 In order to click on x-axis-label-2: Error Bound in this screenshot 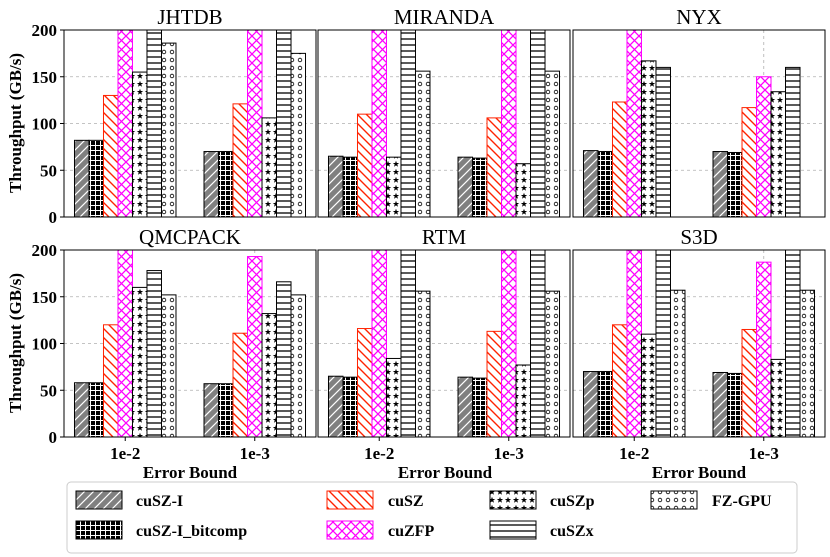, I will do `click(445, 472)`.